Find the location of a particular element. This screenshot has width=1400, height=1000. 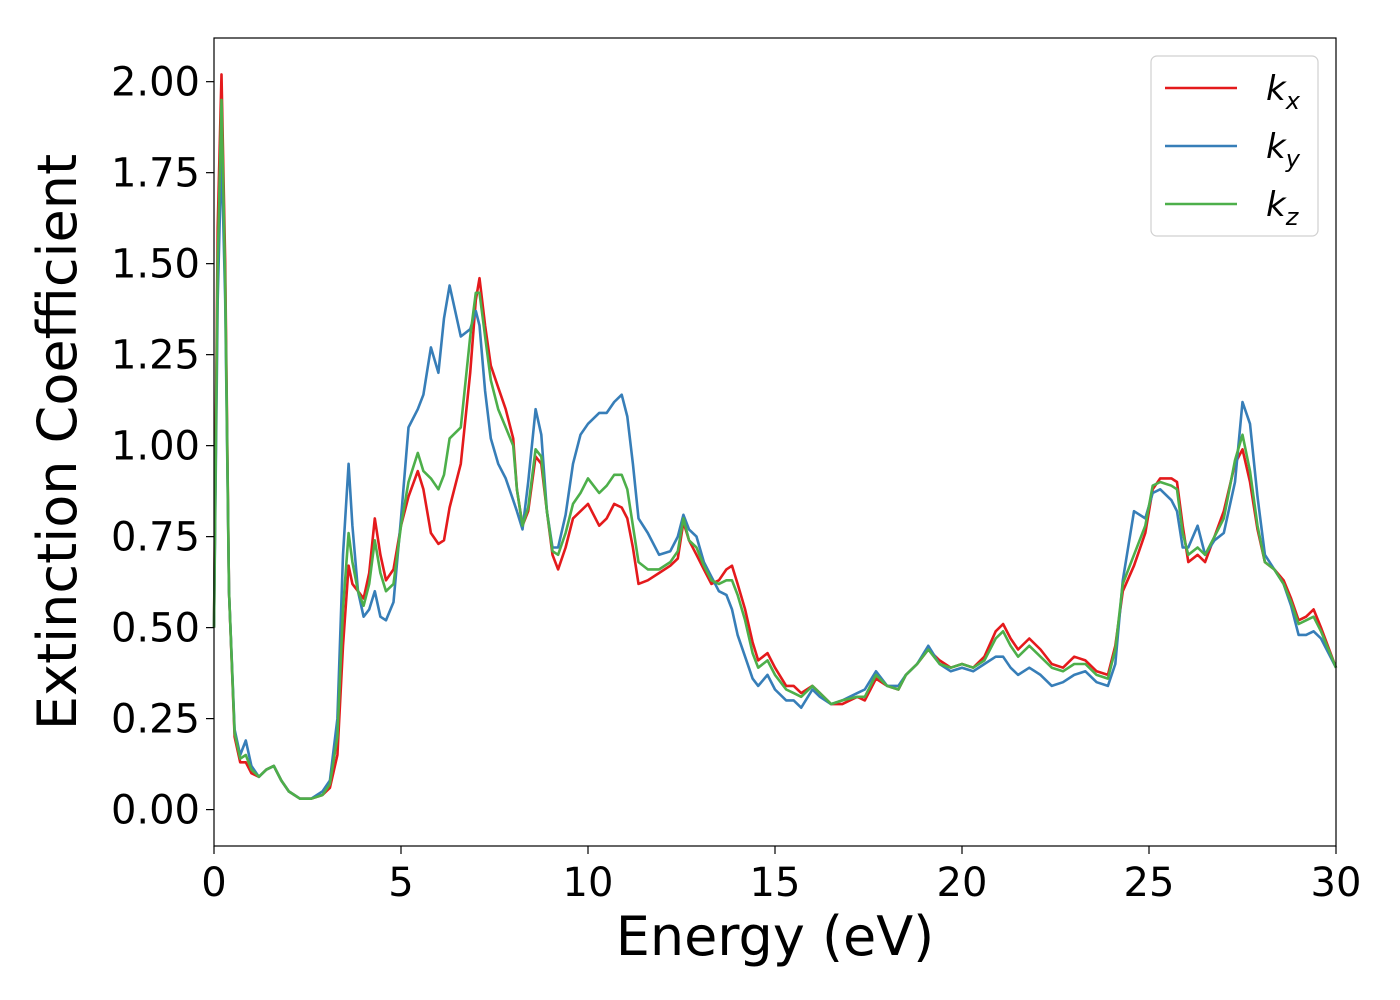

y-axis-title: Extinction Coefficient is located at coordinates (57, 442).